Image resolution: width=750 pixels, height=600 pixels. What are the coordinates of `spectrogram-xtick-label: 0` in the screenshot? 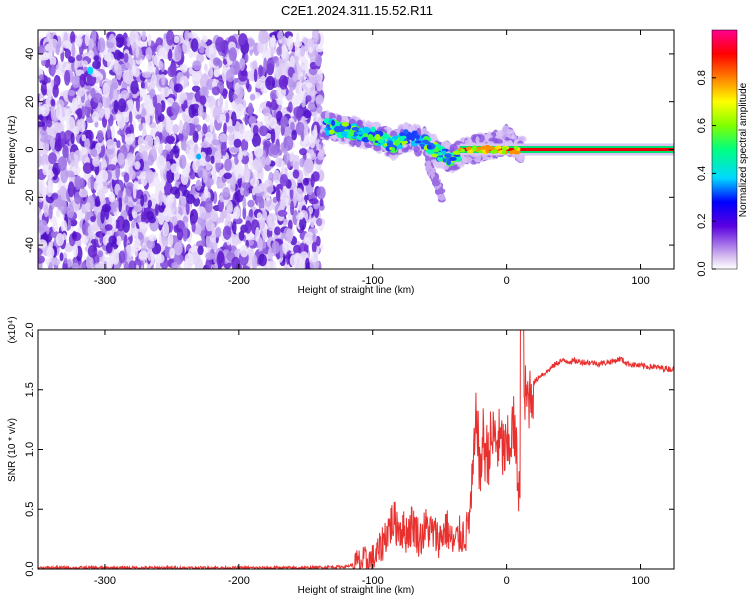 It's located at (507, 281).